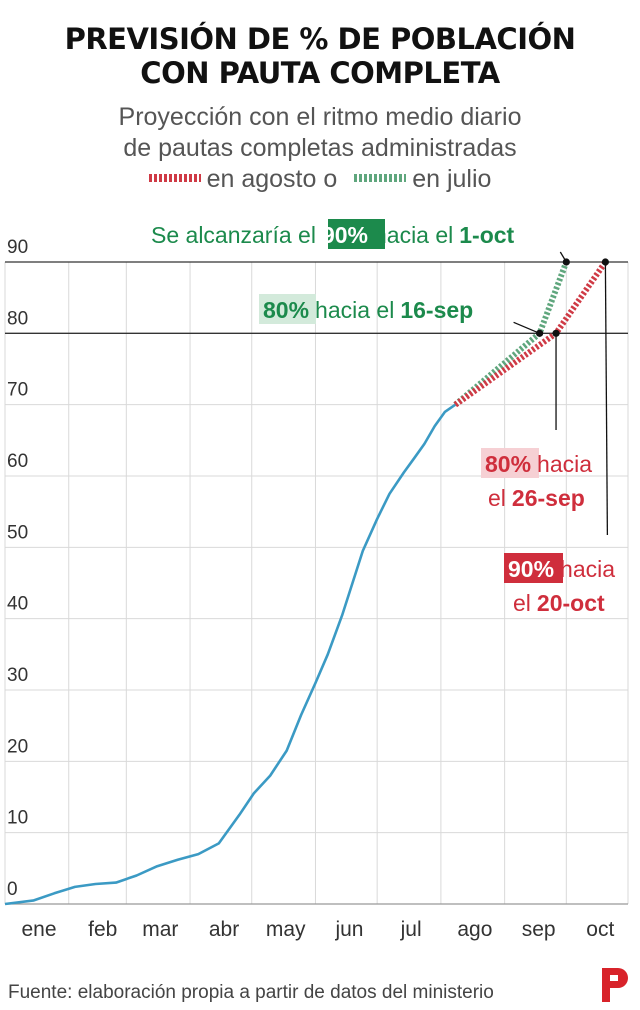  What do you see at coordinates (354, 310) in the screenshot?
I see `green80-mid: hacia el` at bounding box center [354, 310].